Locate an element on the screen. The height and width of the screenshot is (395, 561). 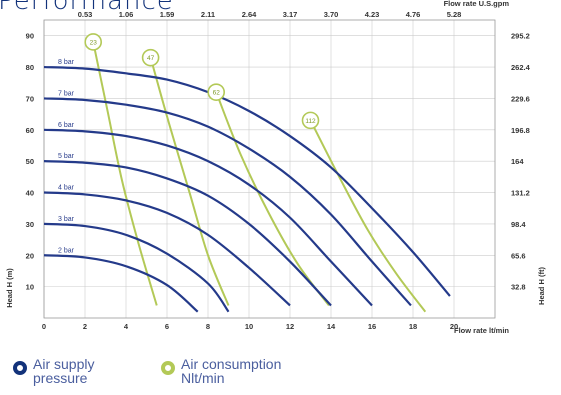
y-tick-label: 50 is located at coordinates (30, 161).